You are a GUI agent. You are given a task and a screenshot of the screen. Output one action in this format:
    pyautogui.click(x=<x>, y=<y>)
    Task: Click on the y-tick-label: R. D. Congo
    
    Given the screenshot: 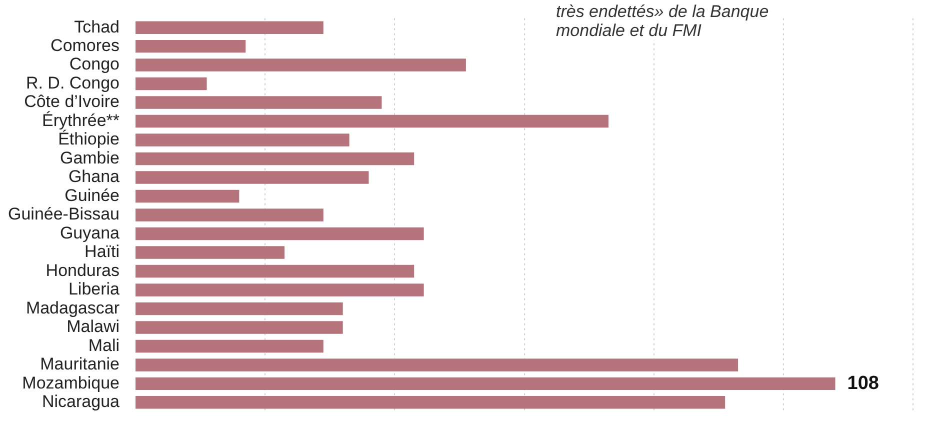 What is the action you would take?
    pyautogui.click(x=73, y=82)
    